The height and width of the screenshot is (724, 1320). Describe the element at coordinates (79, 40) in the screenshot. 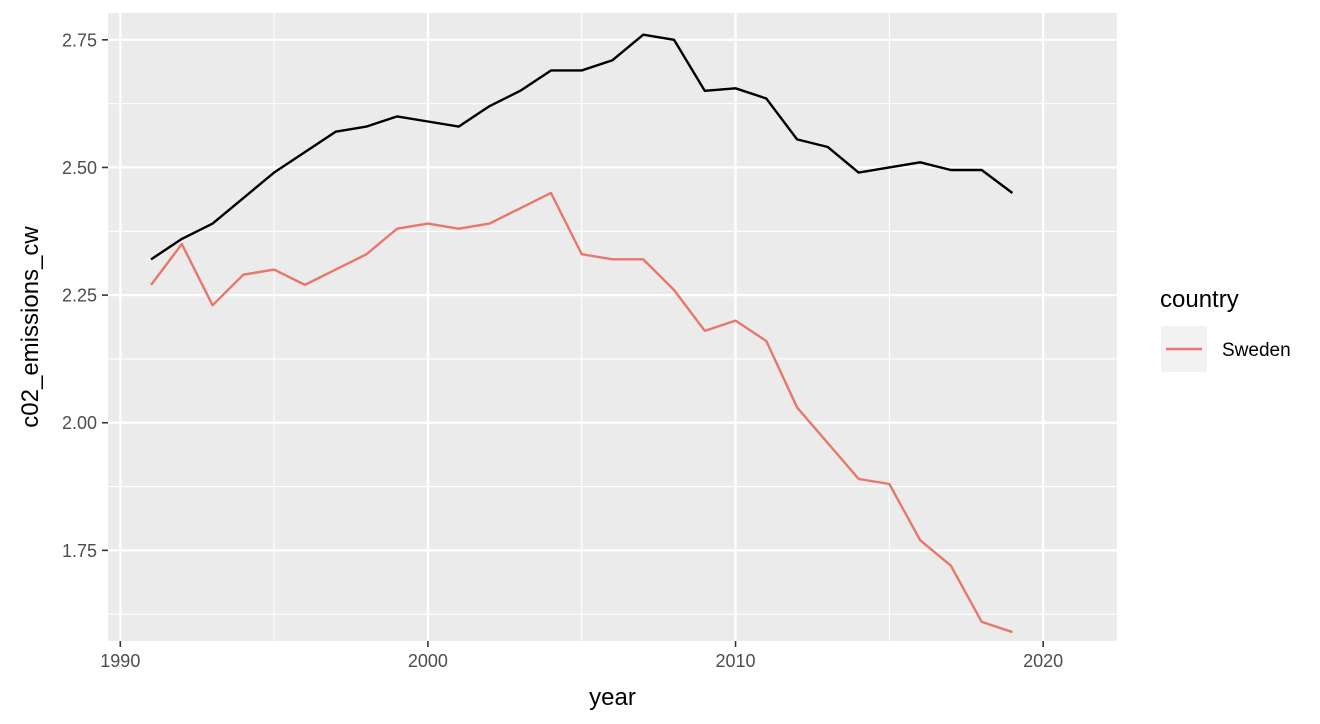

I see `y-tick-label: 2.75` at that location.